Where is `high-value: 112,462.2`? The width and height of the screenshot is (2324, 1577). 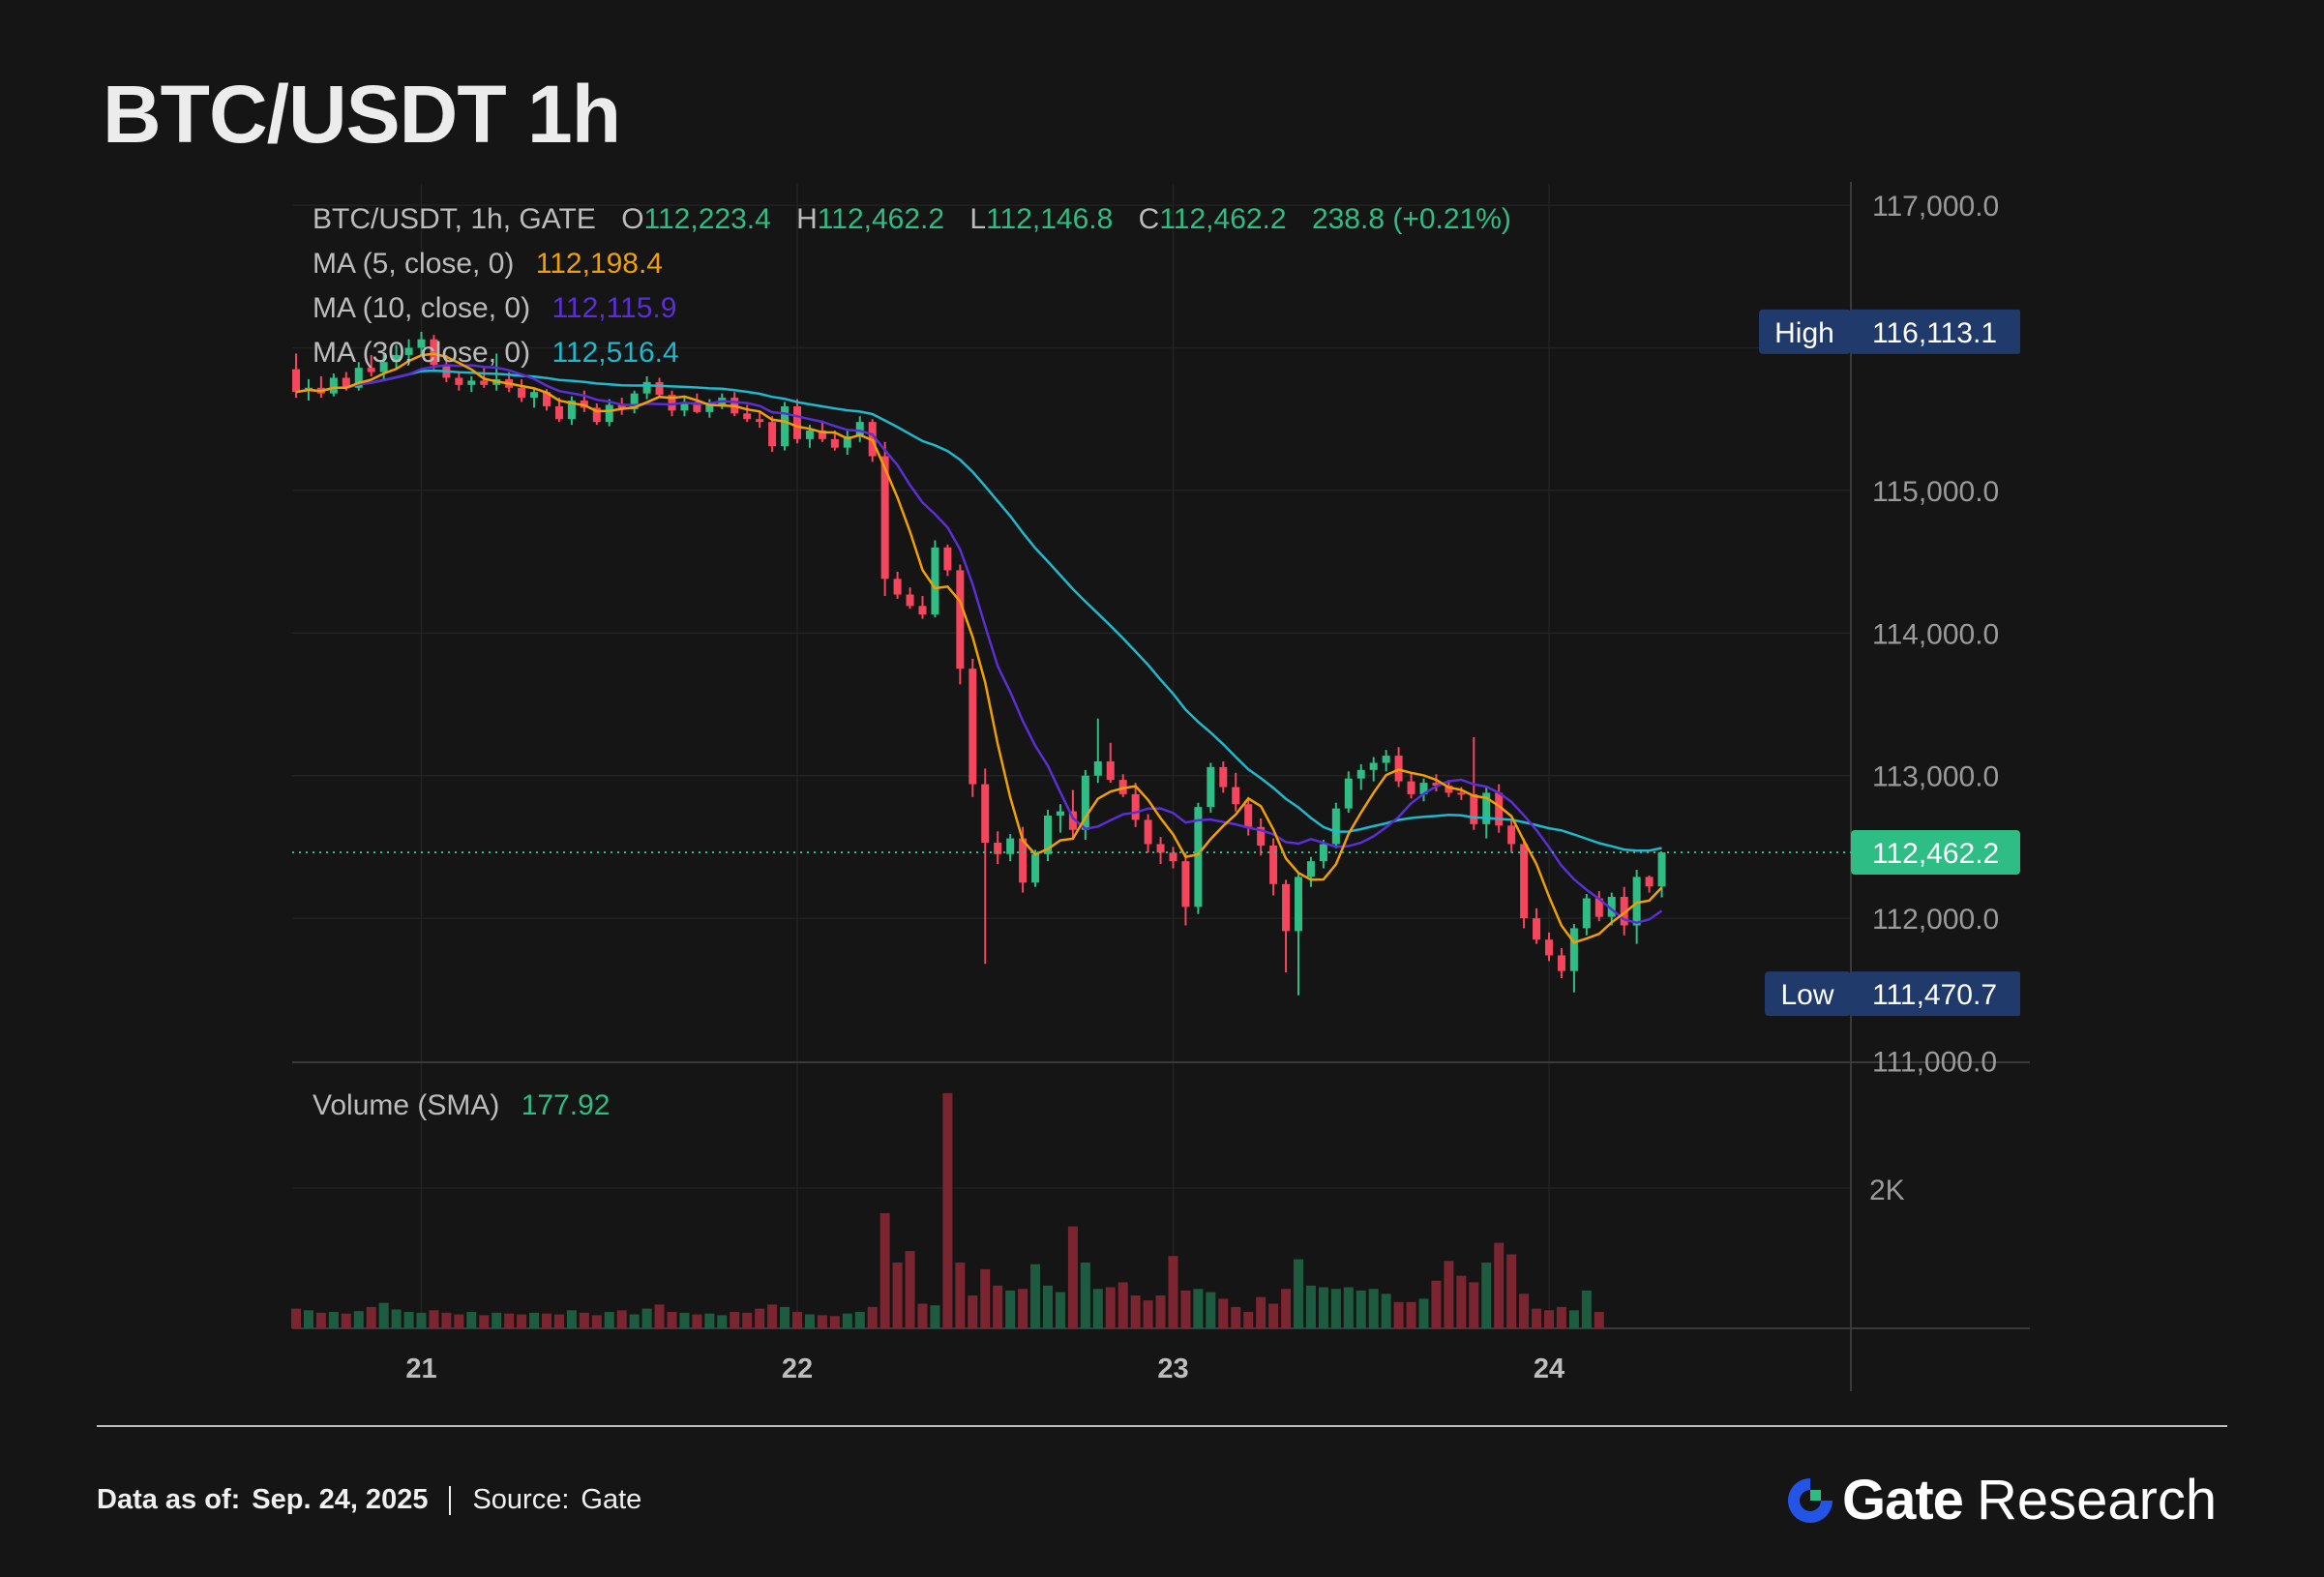 high-value: 112,462.2 is located at coordinates (881, 219).